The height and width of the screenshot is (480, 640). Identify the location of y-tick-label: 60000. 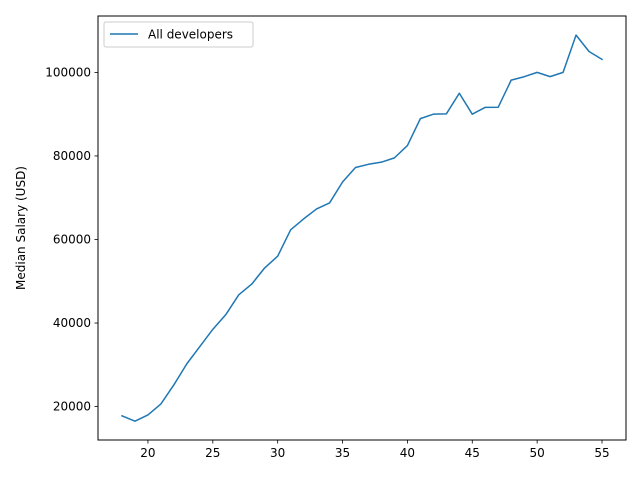
(72, 239).